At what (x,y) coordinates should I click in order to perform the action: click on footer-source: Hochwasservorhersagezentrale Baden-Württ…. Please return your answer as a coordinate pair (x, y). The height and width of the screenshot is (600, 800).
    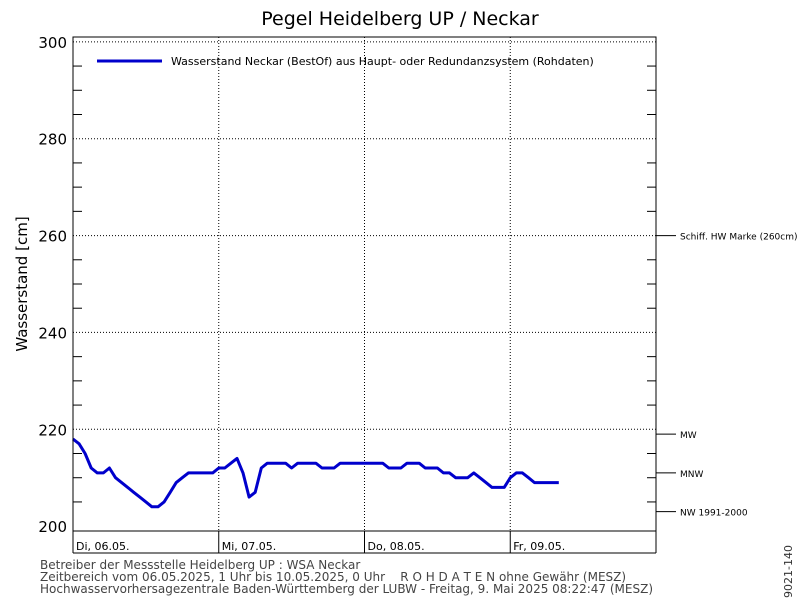
    Looking at the image, I should click on (346, 589).